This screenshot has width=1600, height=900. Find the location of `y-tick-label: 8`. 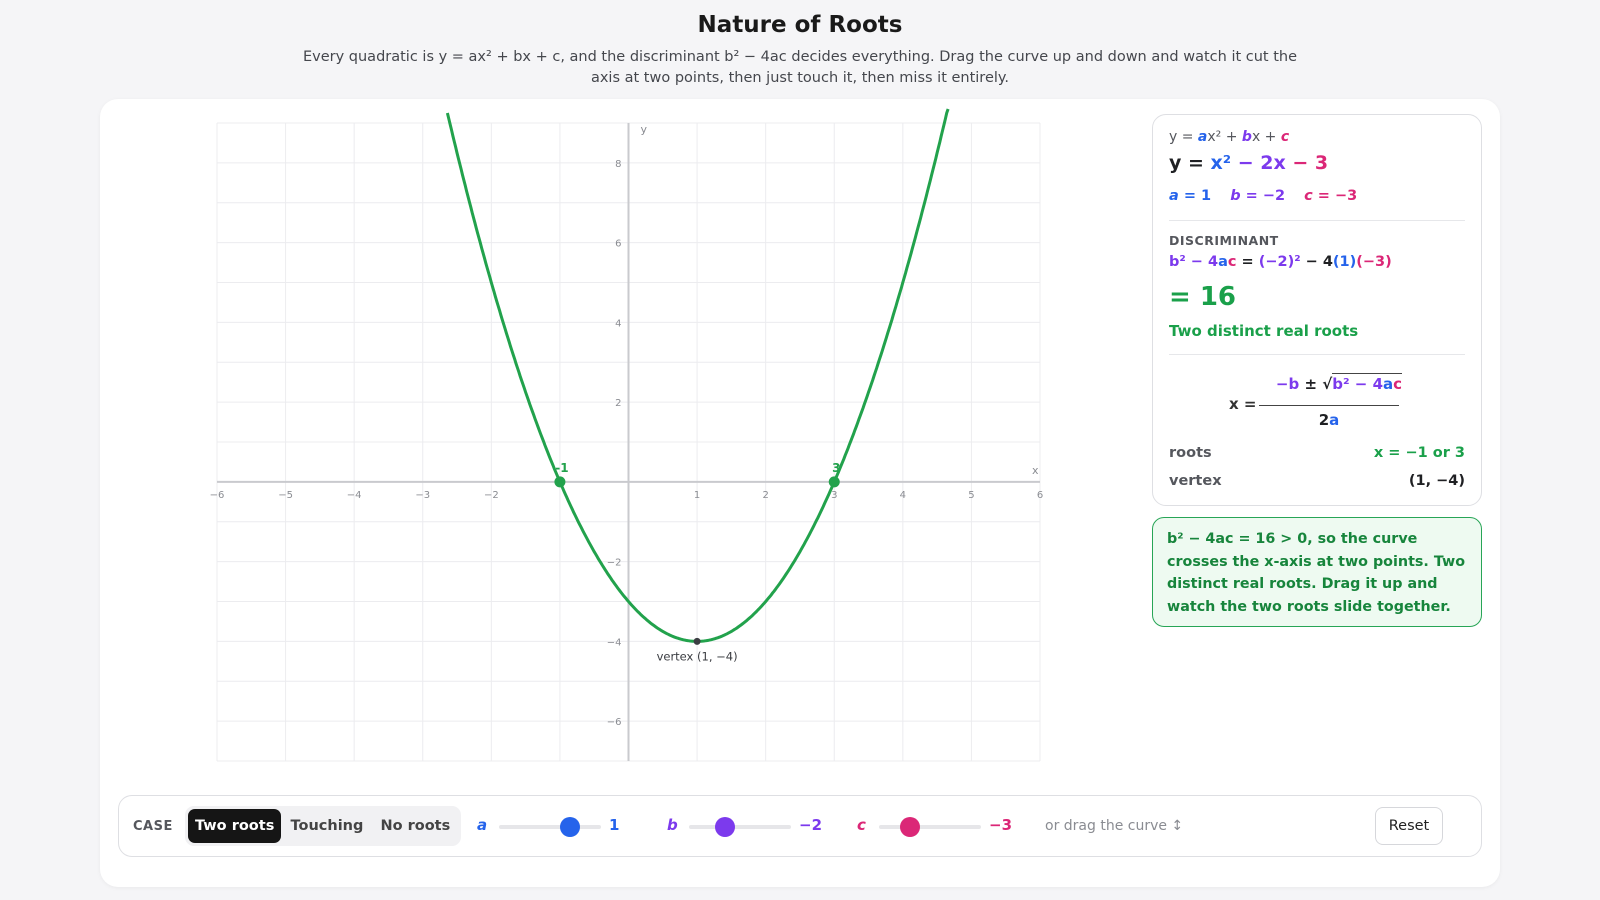

y-tick-label: 8 is located at coordinates (618, 164).